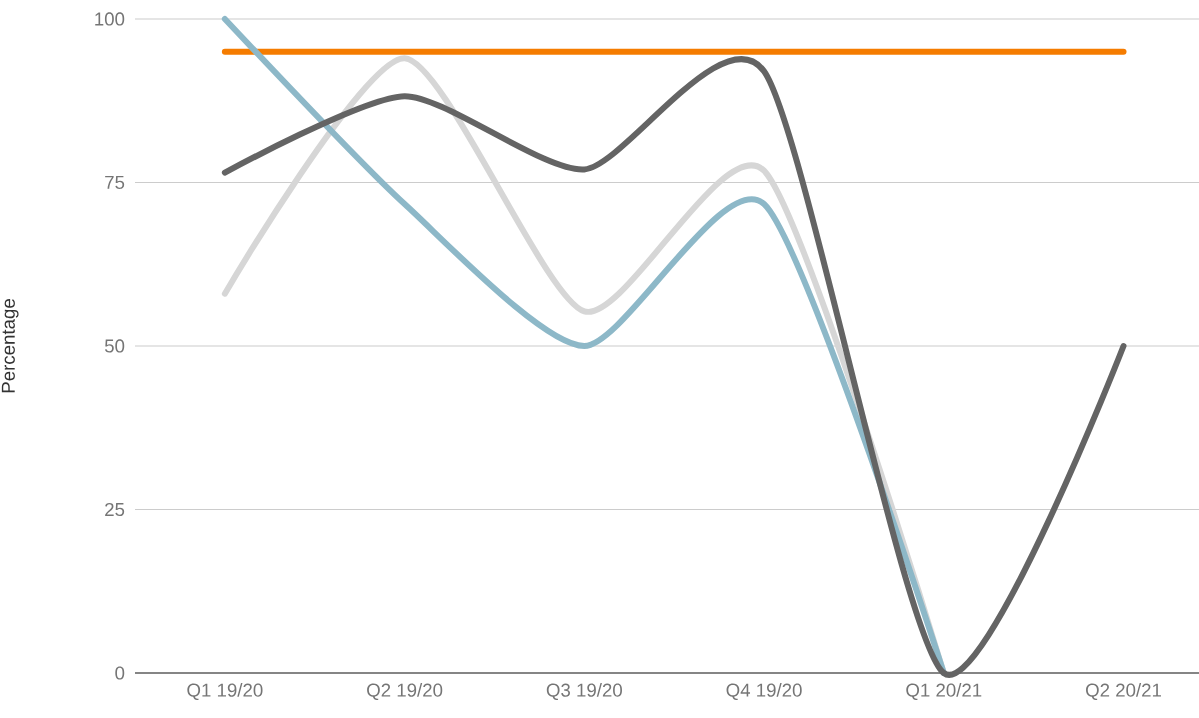 This screenshot has width=1199, height=718. What do you see at coordinates (10, 346) in the screenshot?
I see `y-axis-title: Percentage` at bounding box center [10, 346].